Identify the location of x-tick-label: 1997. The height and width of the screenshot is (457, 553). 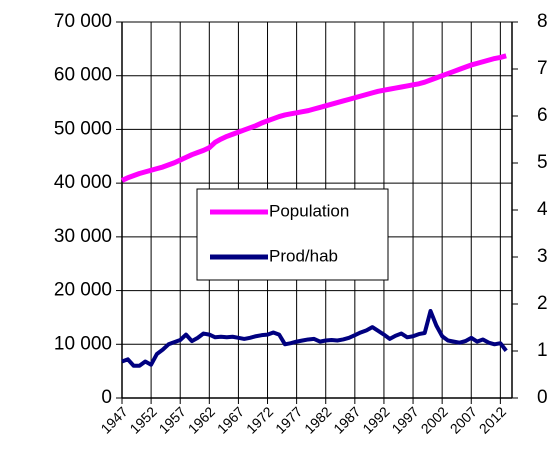
(404, 419).